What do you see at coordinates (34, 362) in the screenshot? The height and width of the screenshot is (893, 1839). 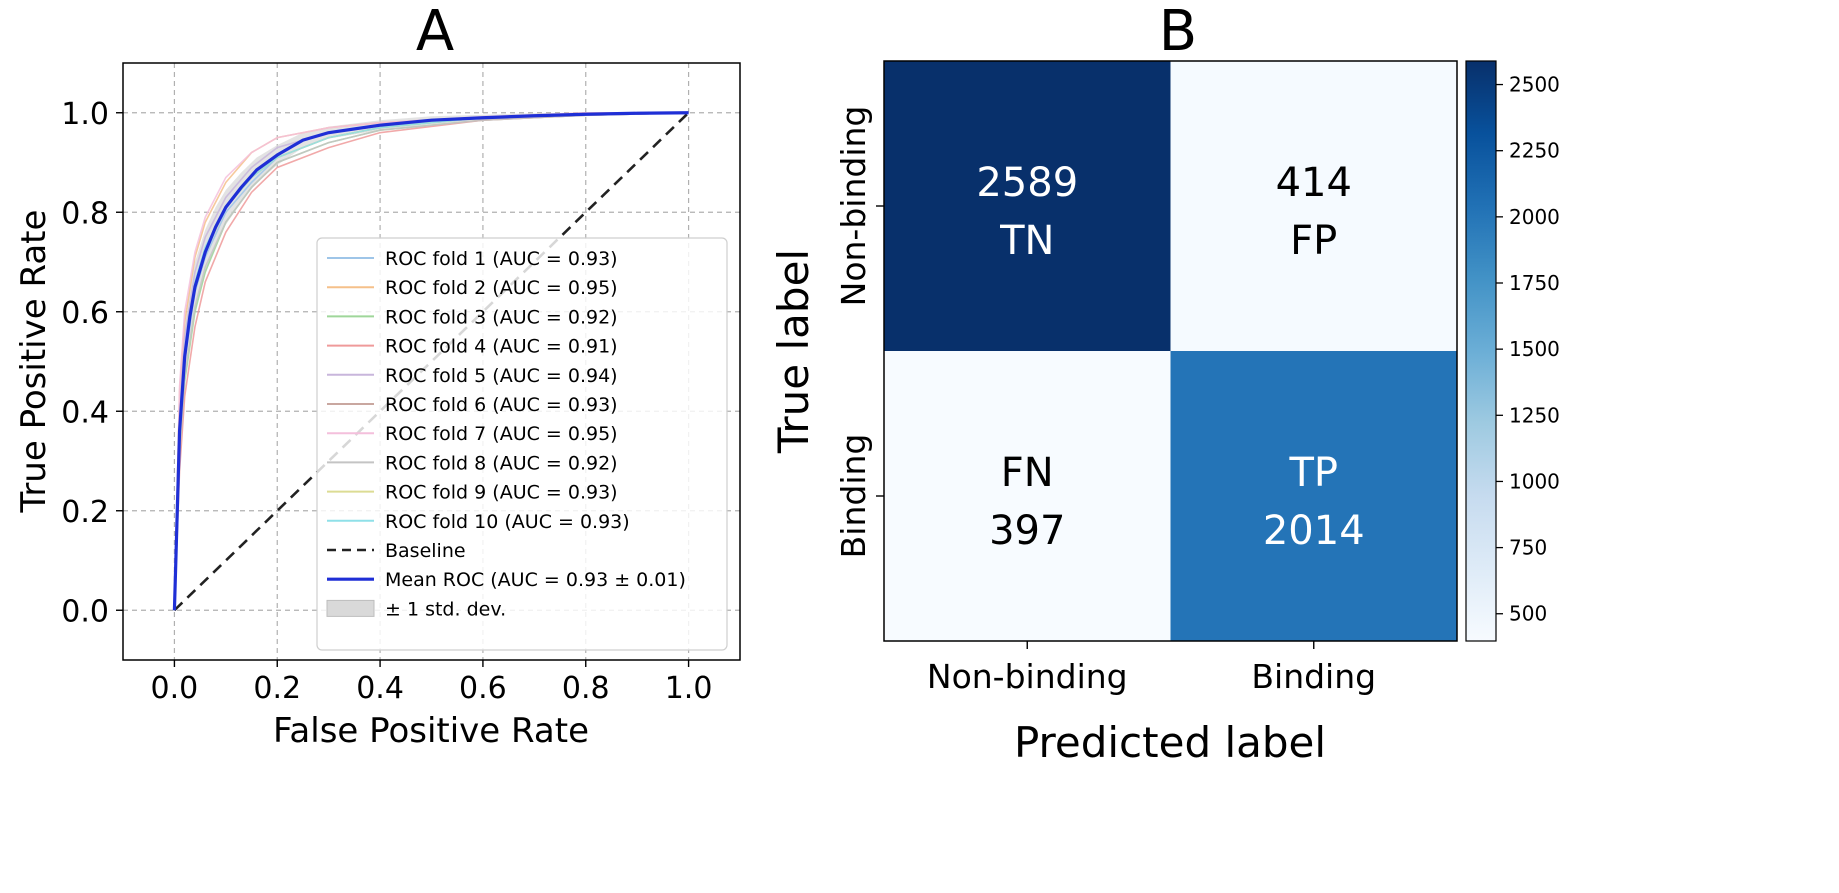 I see `panel-a-y-axis-label: True Positive Rate` at bounding box center [34, 362].